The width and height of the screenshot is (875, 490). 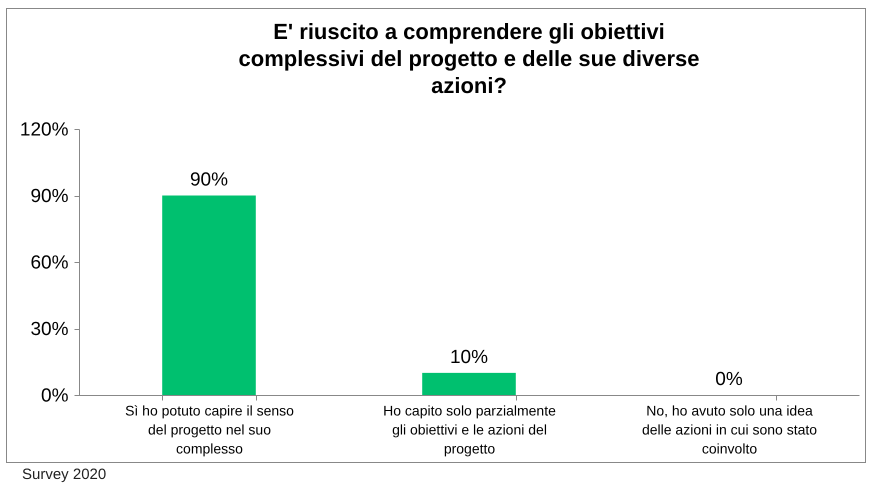 I want to click on y-tick-label: 60%, so click(x=49, y=263).